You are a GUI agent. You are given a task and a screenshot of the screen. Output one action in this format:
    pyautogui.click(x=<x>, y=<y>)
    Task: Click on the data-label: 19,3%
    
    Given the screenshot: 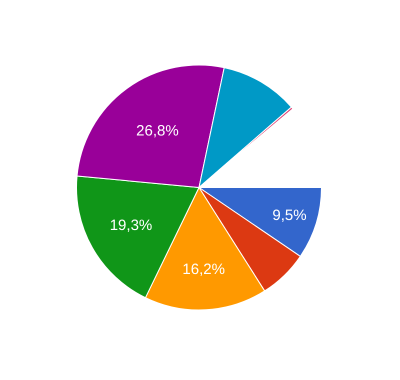 What is the action you would take?
    pyautogui.click(x=131, y=225)
    